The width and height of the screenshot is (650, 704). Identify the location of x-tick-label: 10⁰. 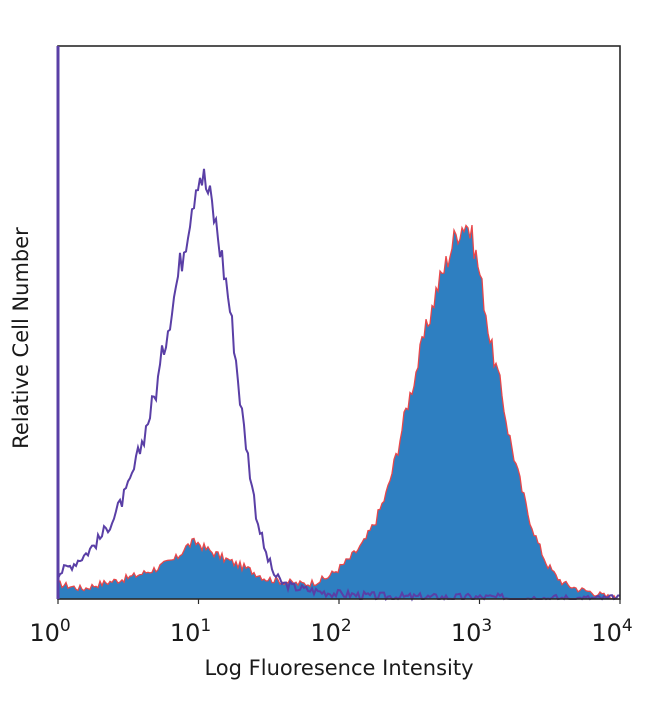
(49, 631).